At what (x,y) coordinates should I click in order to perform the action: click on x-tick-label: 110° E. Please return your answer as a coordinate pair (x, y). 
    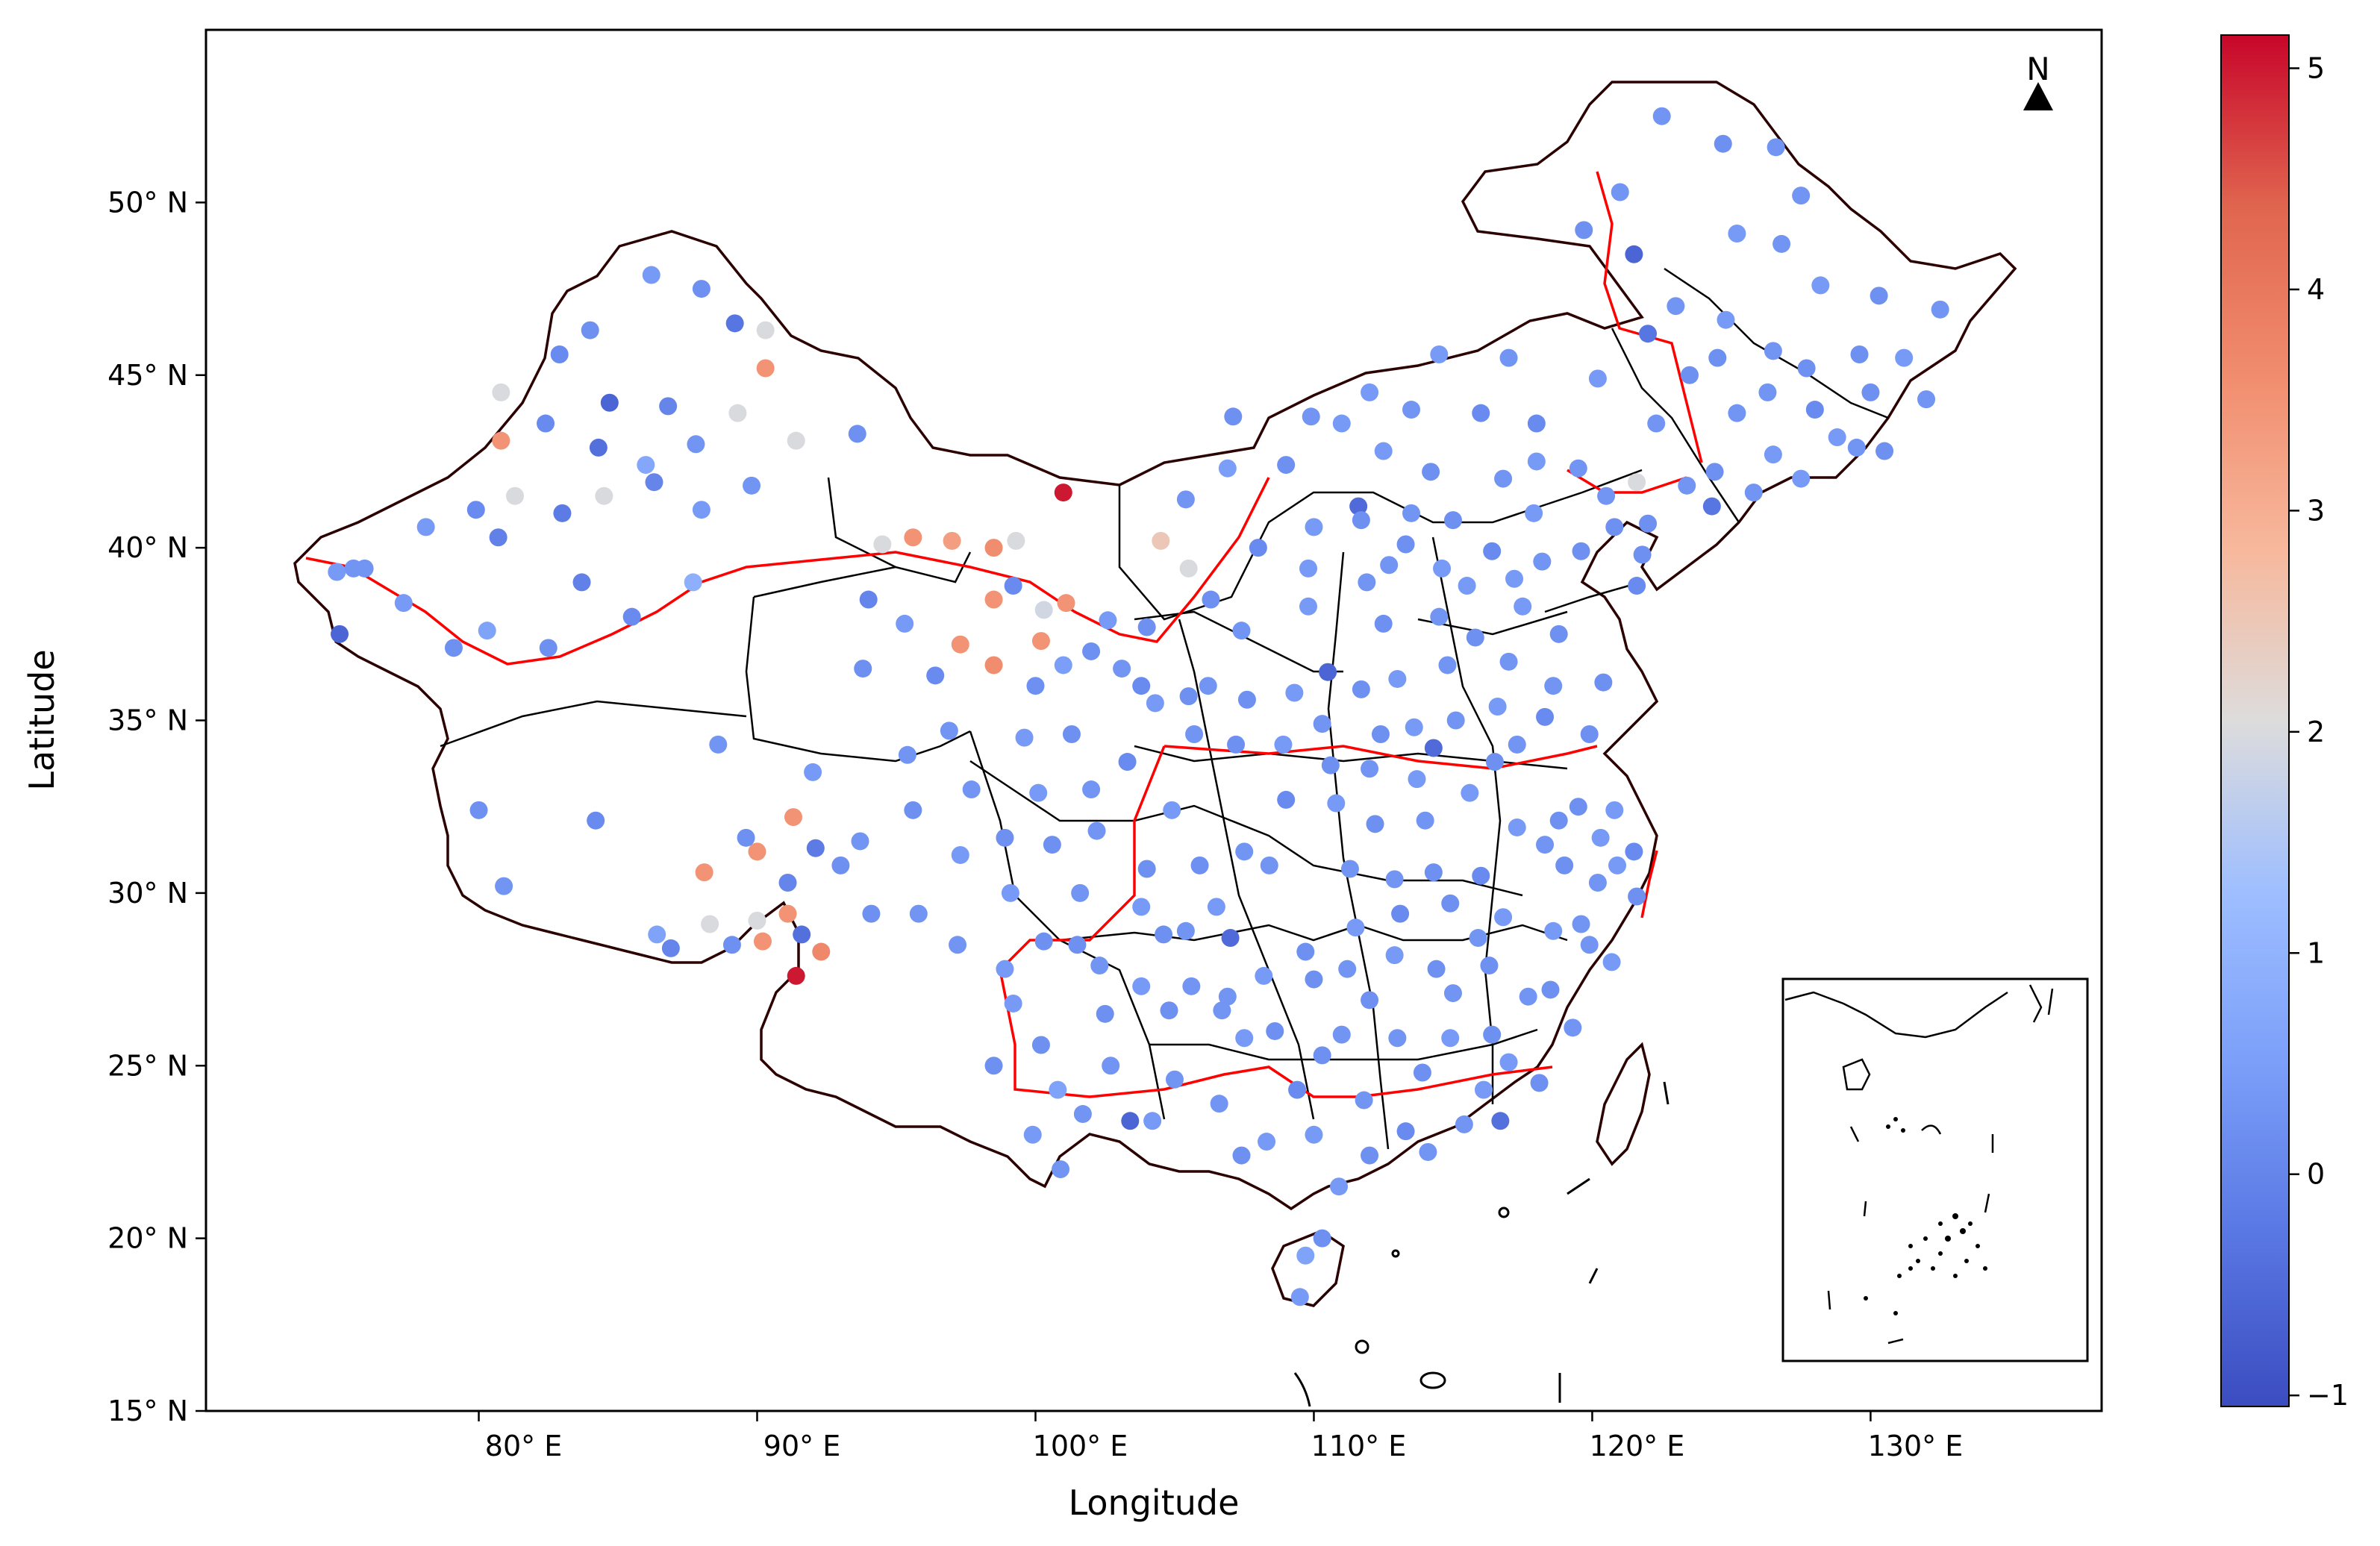
    Looking at the image, I should click on (1359, 1446).